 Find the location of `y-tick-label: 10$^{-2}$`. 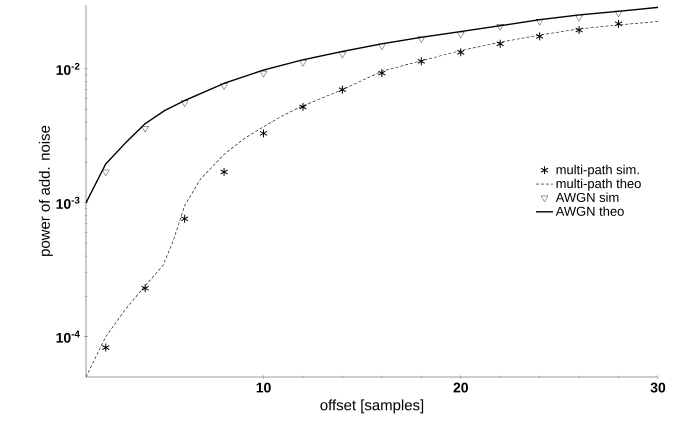

y-tick-label: 10$^{-2}$ is located at coordinates (68, 68).